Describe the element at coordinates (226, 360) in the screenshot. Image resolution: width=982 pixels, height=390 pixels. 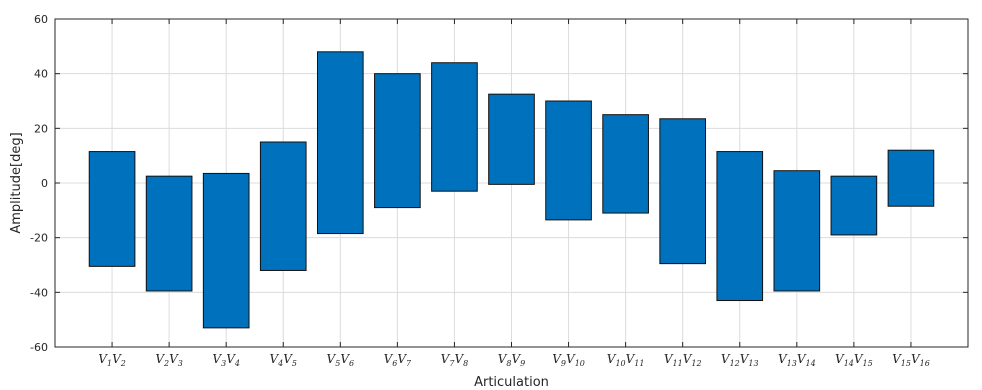
I see `x-tick-label: V3V4` at that location.